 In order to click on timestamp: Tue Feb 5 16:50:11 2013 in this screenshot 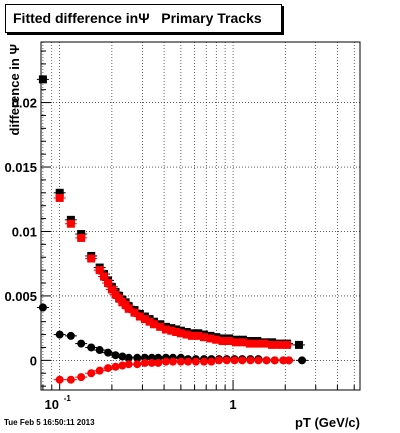, I will do `click(49, 422)`.